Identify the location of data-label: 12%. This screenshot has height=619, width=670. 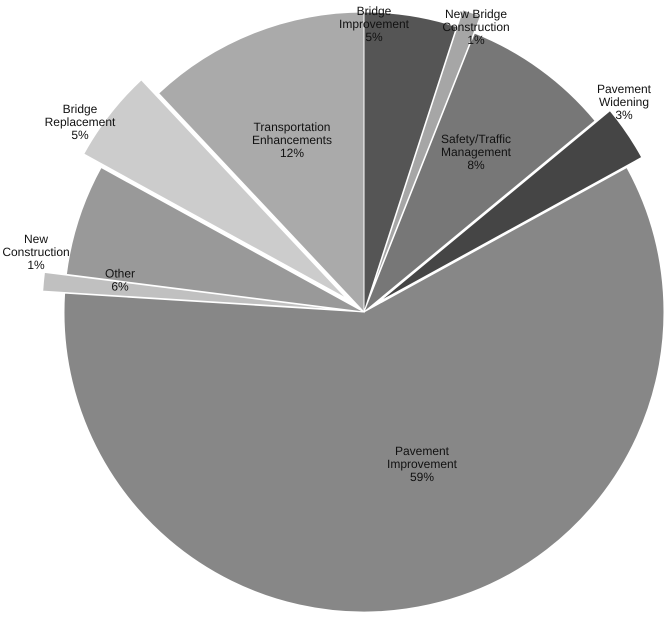
(292, 153).